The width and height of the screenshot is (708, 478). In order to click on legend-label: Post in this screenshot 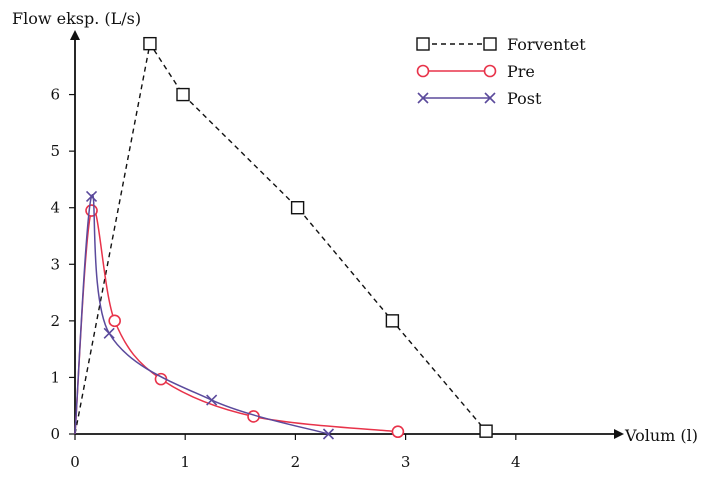, I will do `click(524, 98)`.